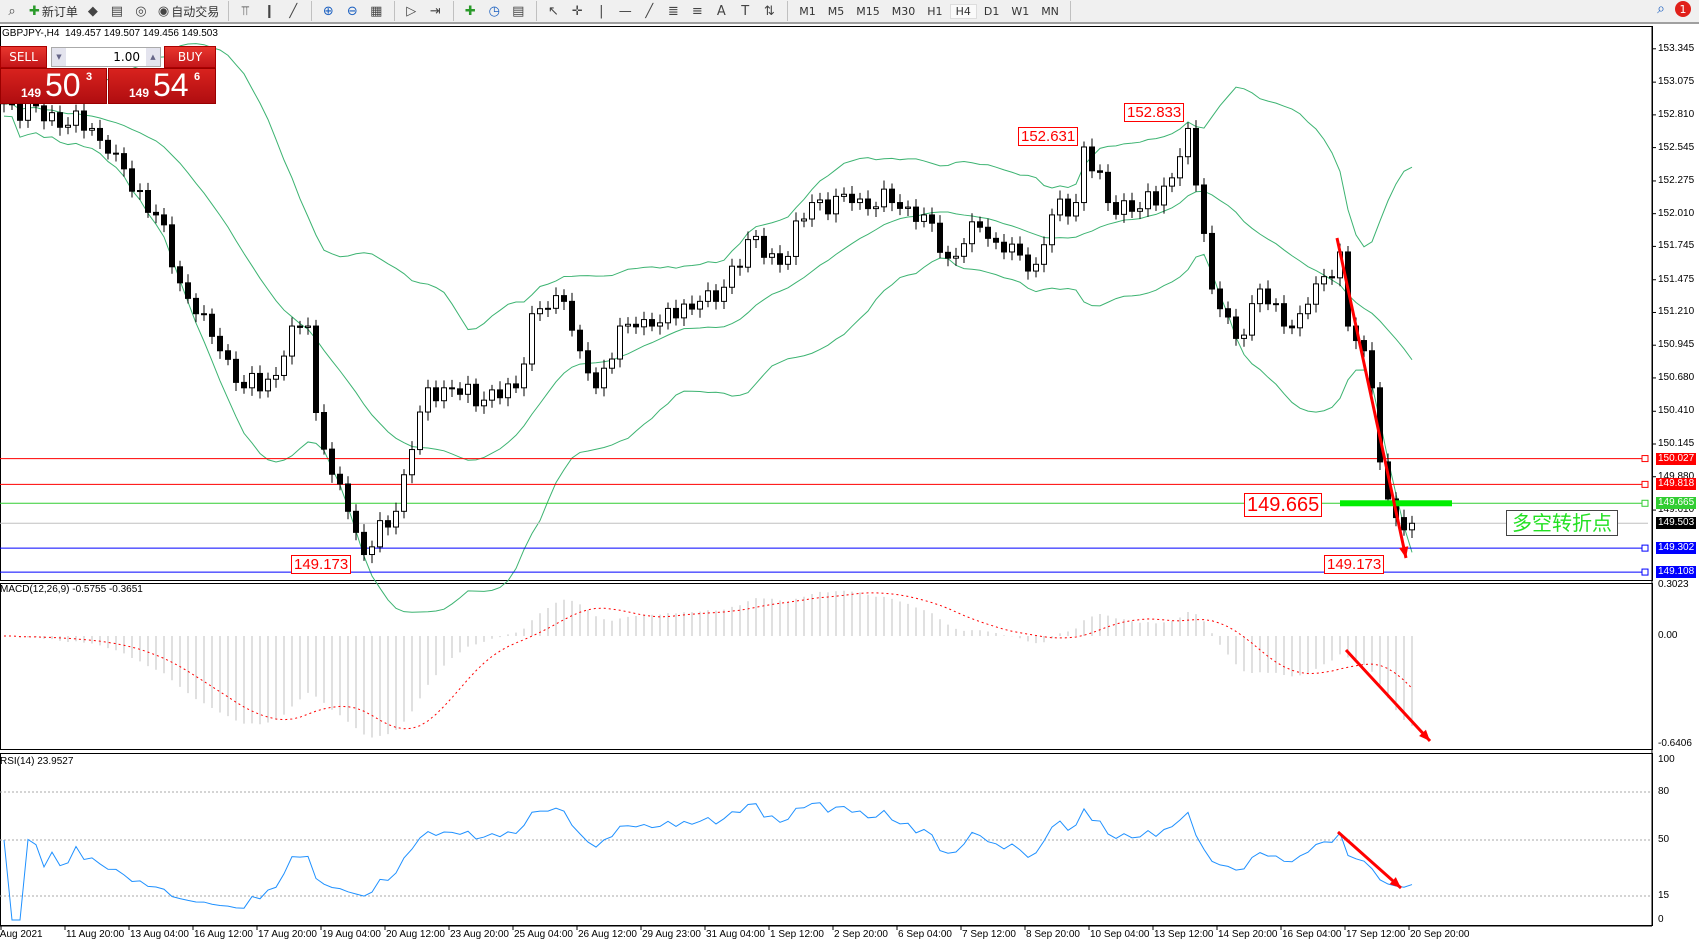 The image size is (1699, 942). Describe the element at coordinates (188, 11) in the screenshot. I see `auto-trade-button: ◉ 自动交易` at that location.